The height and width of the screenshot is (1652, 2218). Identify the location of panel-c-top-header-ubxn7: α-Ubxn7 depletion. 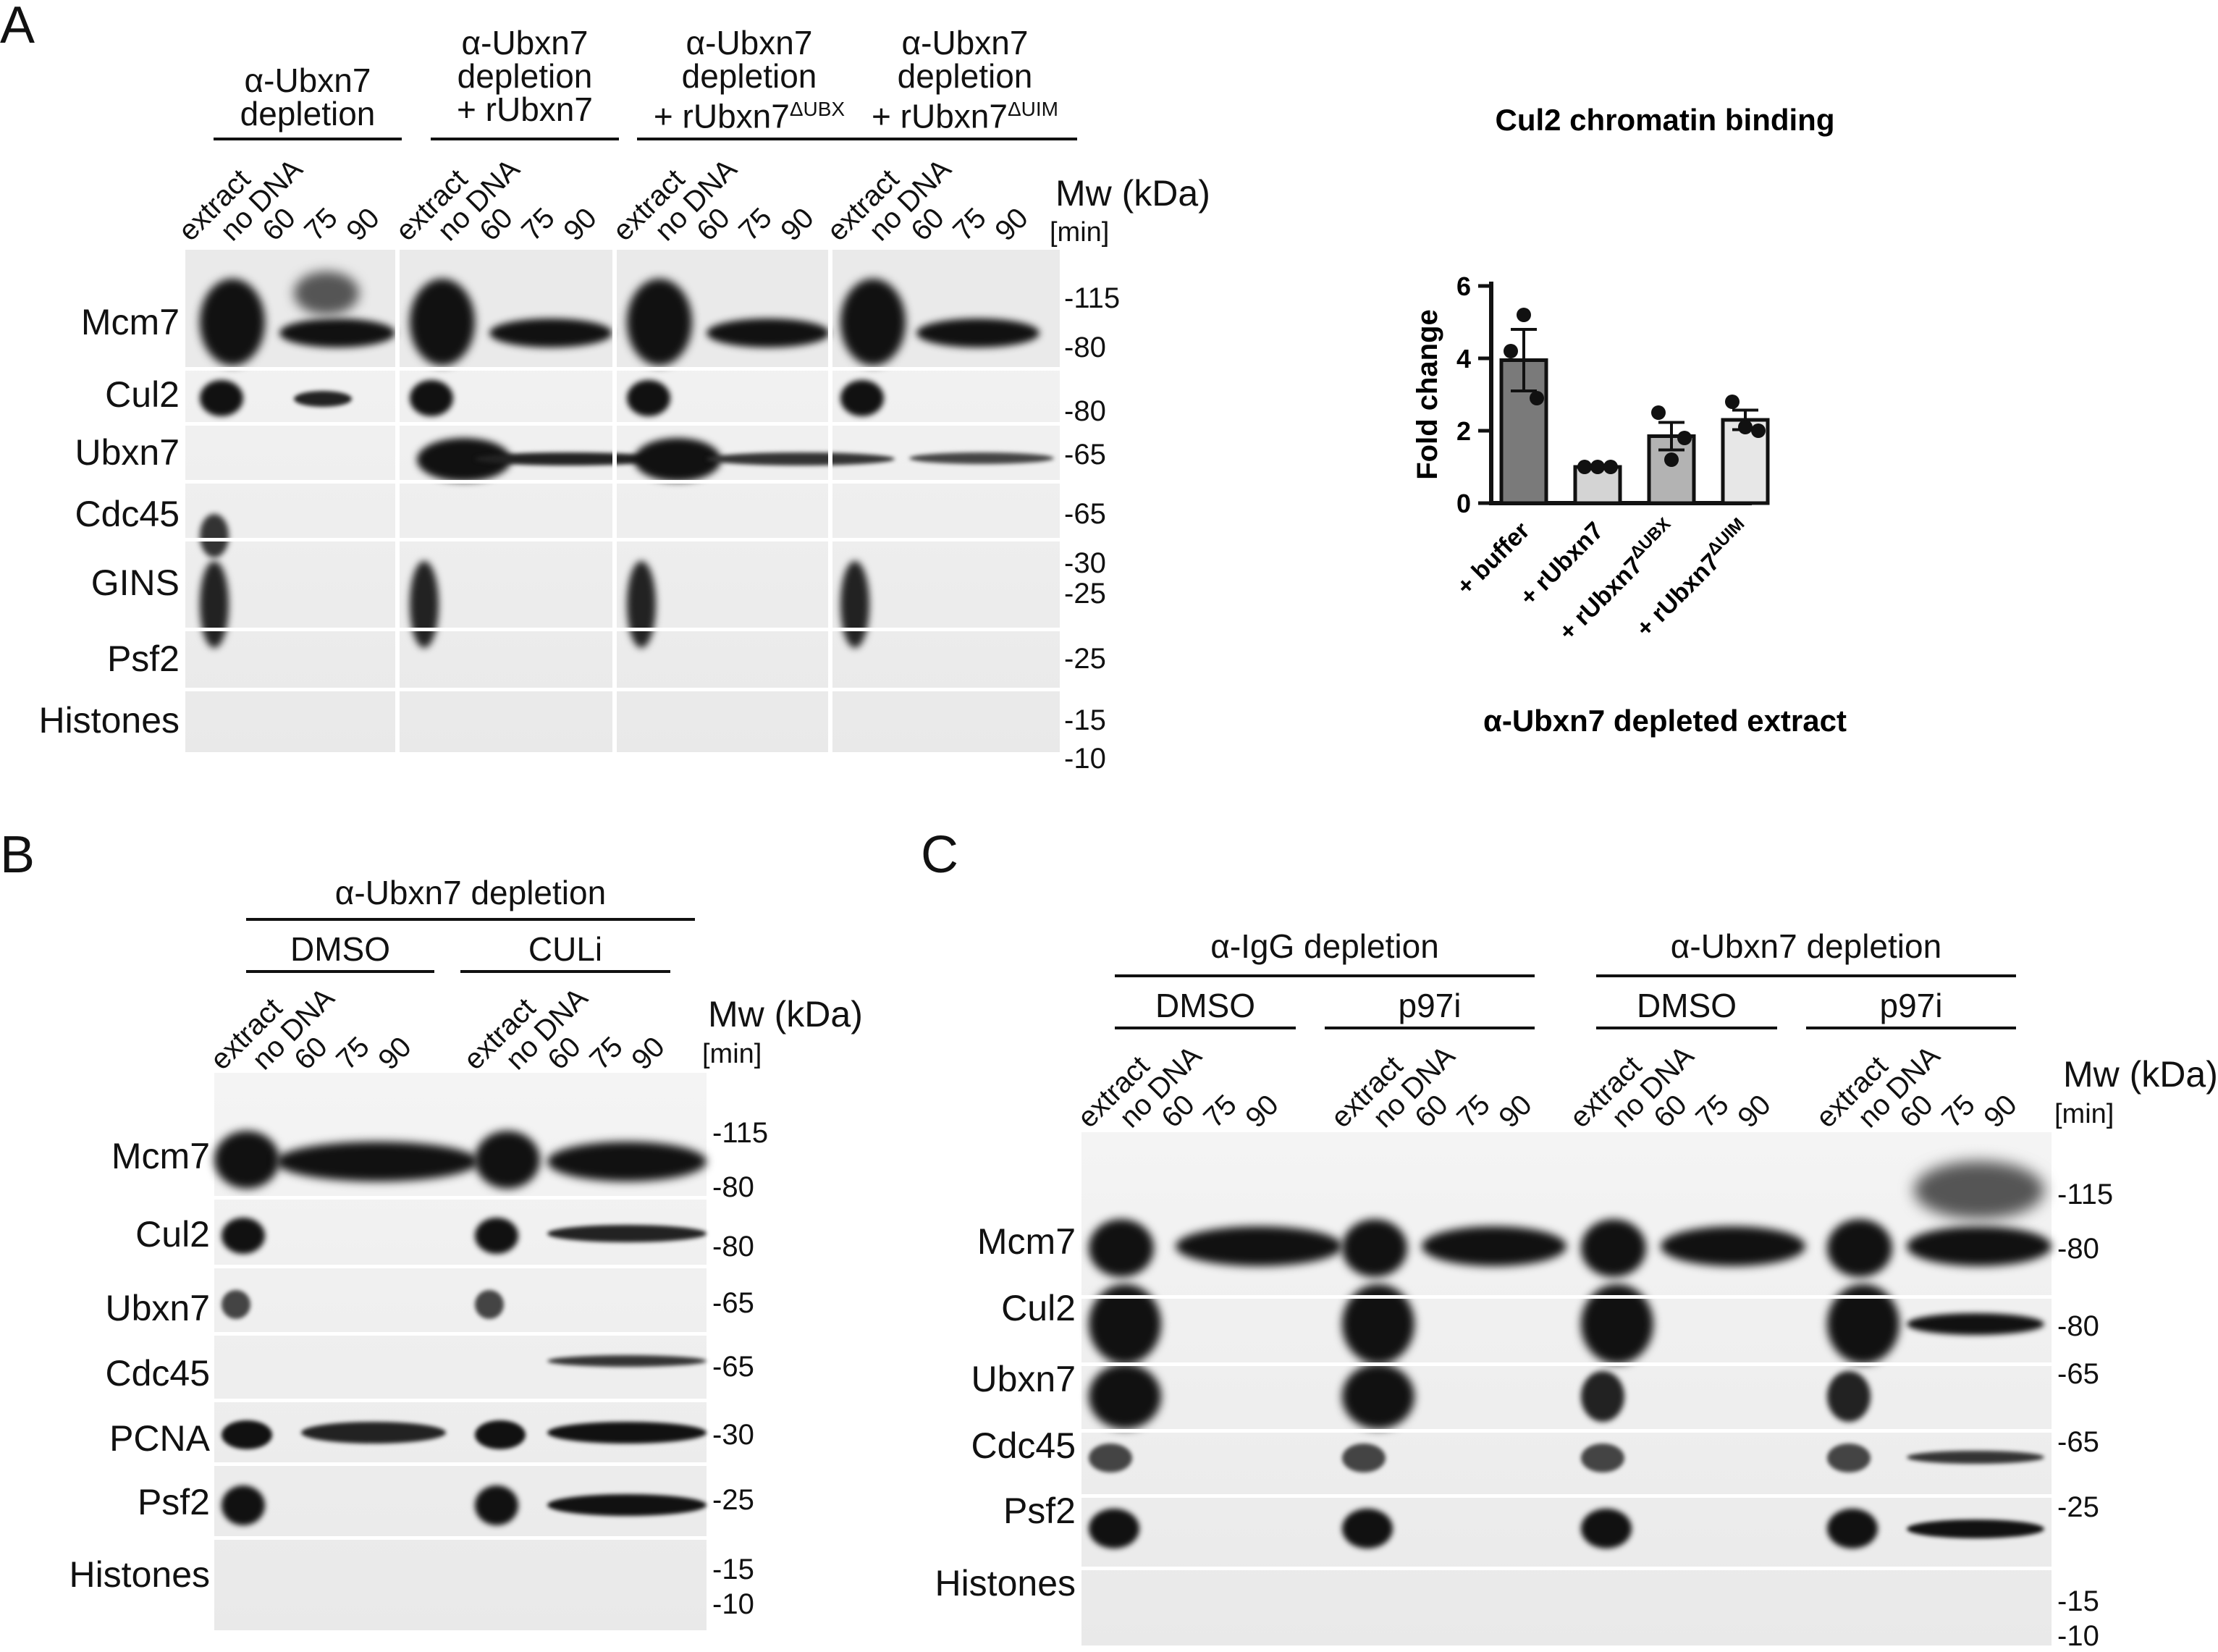
(1806, 946).